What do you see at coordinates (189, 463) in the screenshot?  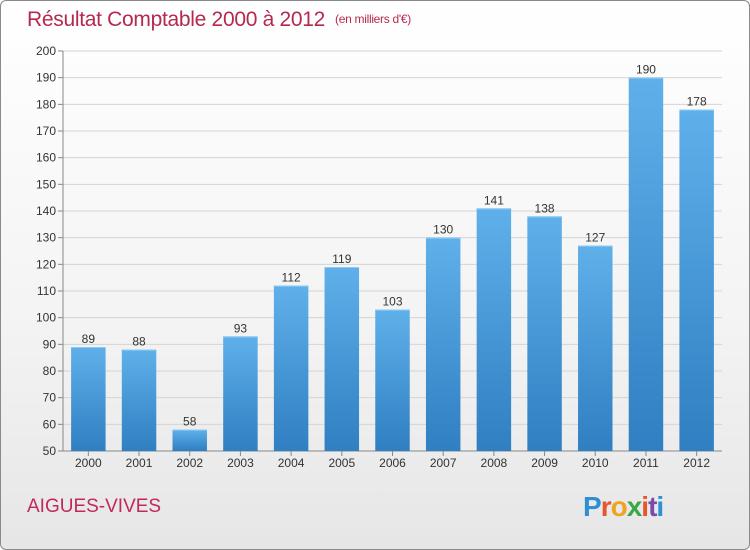 I see `x-tick-label: 2002` at bounding box center [189, 463].